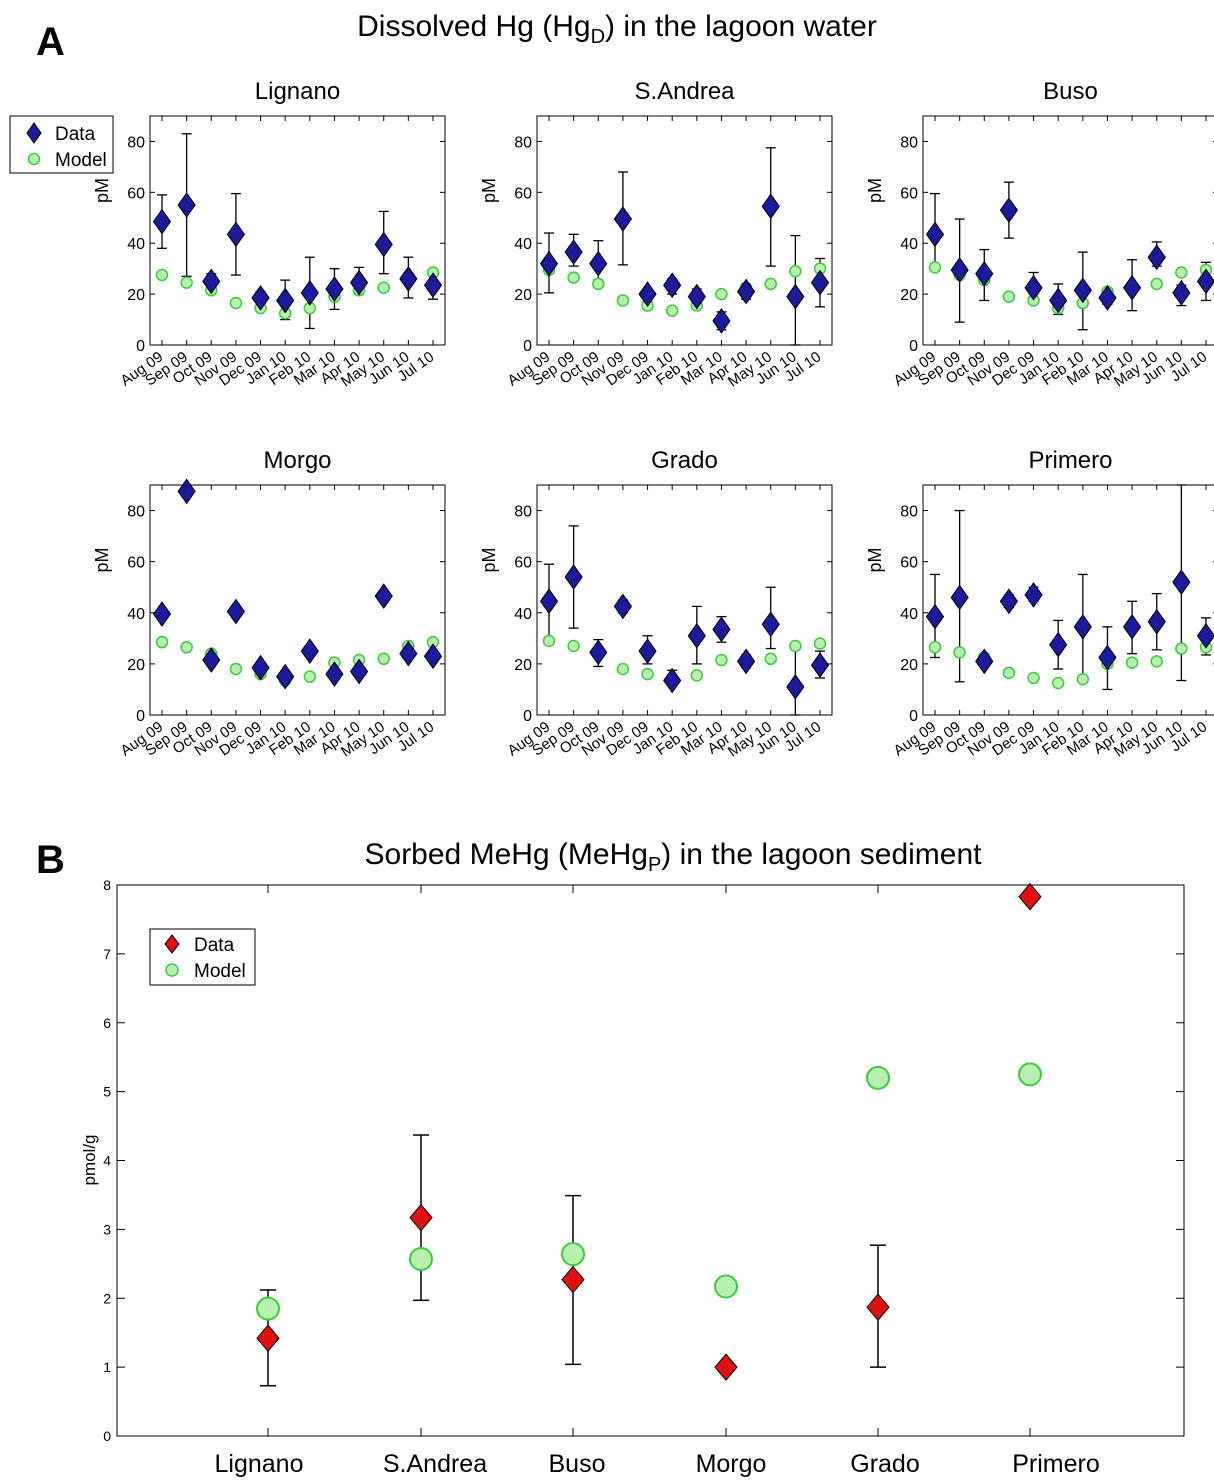 The width and height of the screenshot is (1214, 1483). What do you see at coordinates (731, 1464) in the screenshot?
I see `category-label: Morgo` at bounding box center [731, 1464].